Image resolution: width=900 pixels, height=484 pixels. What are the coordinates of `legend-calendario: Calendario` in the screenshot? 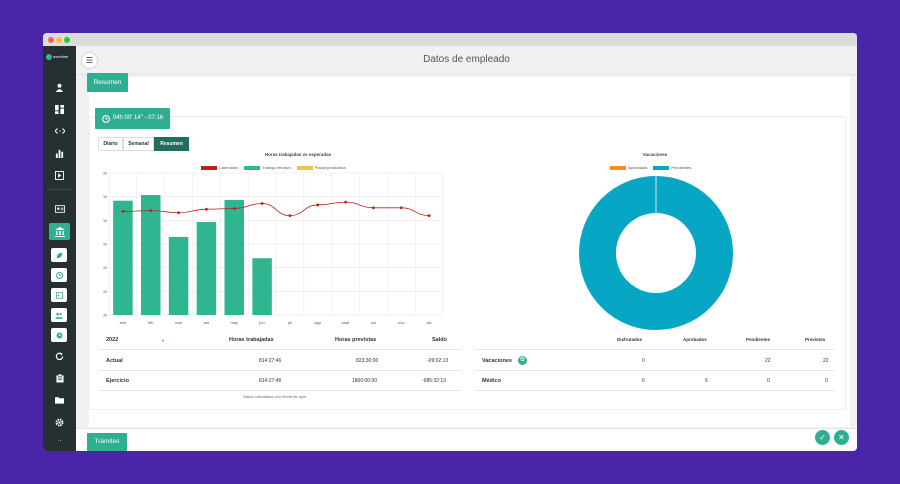 It's located at (219, 167).